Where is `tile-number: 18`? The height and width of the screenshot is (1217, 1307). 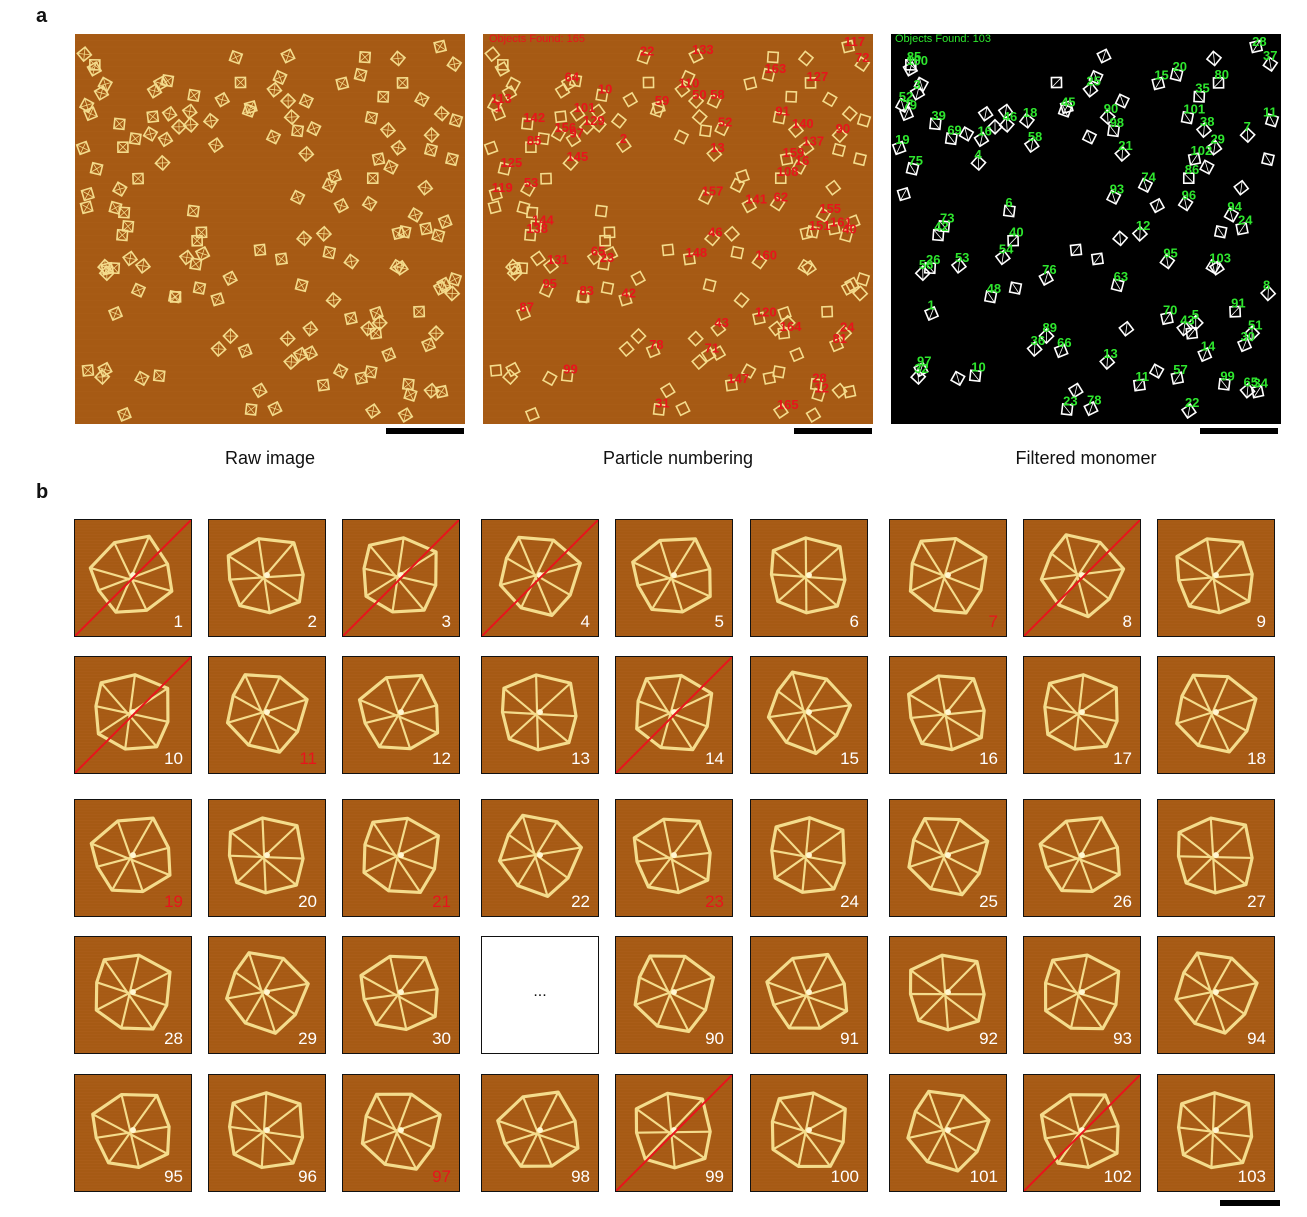 tile-number: 18 is located at coordinates (1256, 758).